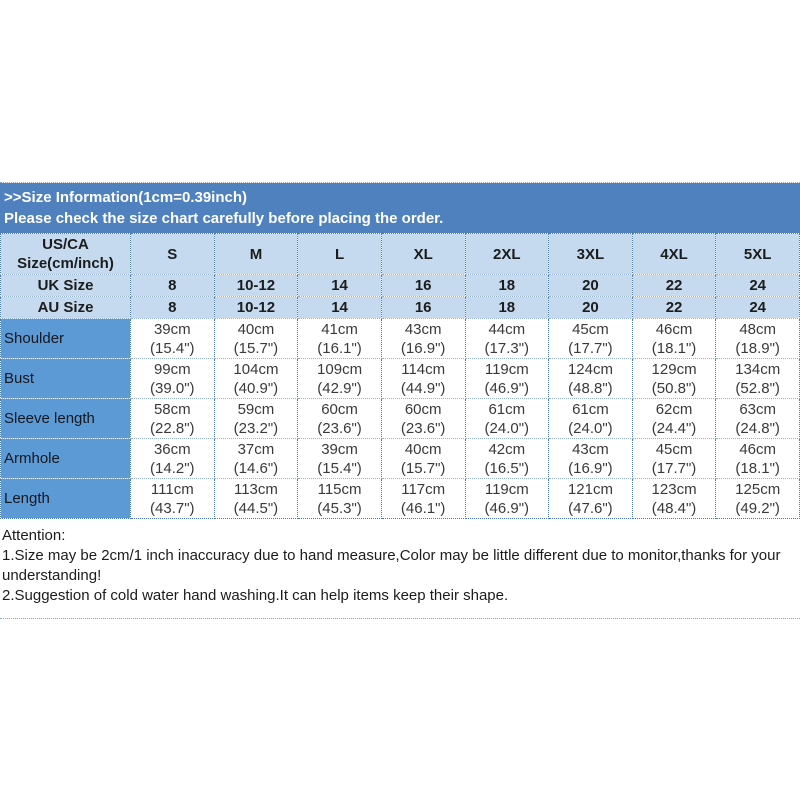 This screenshot has width=800, height=800. Describe the element at coordinates (339, 338) in the screenshot. I see `measurement-cell: 41cm (16.1")` at that location.